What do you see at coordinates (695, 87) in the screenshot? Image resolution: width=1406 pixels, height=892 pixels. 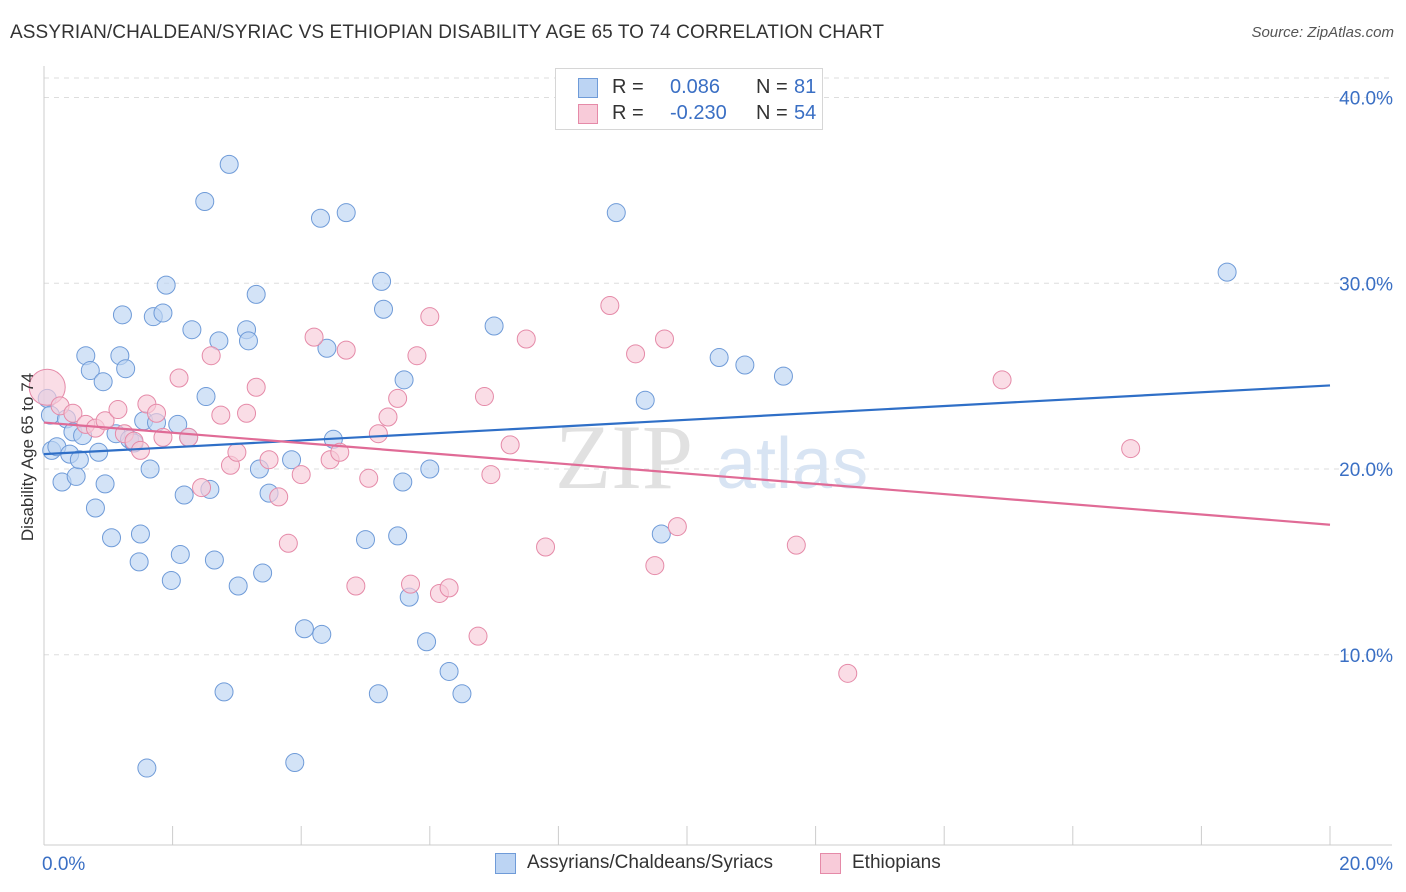 I see `legend-r-value: 0.086` at bounding box center [695, 87].